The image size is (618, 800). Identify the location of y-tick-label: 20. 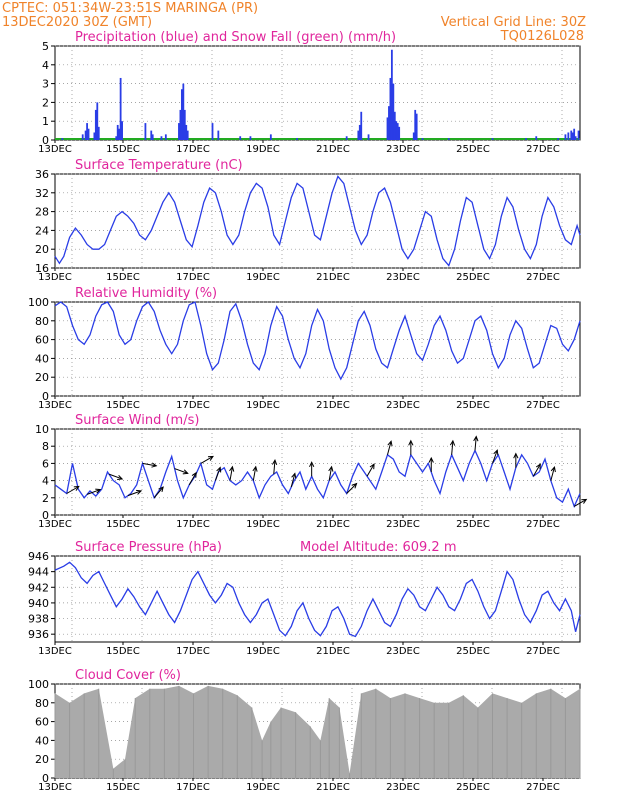
(42, 249).